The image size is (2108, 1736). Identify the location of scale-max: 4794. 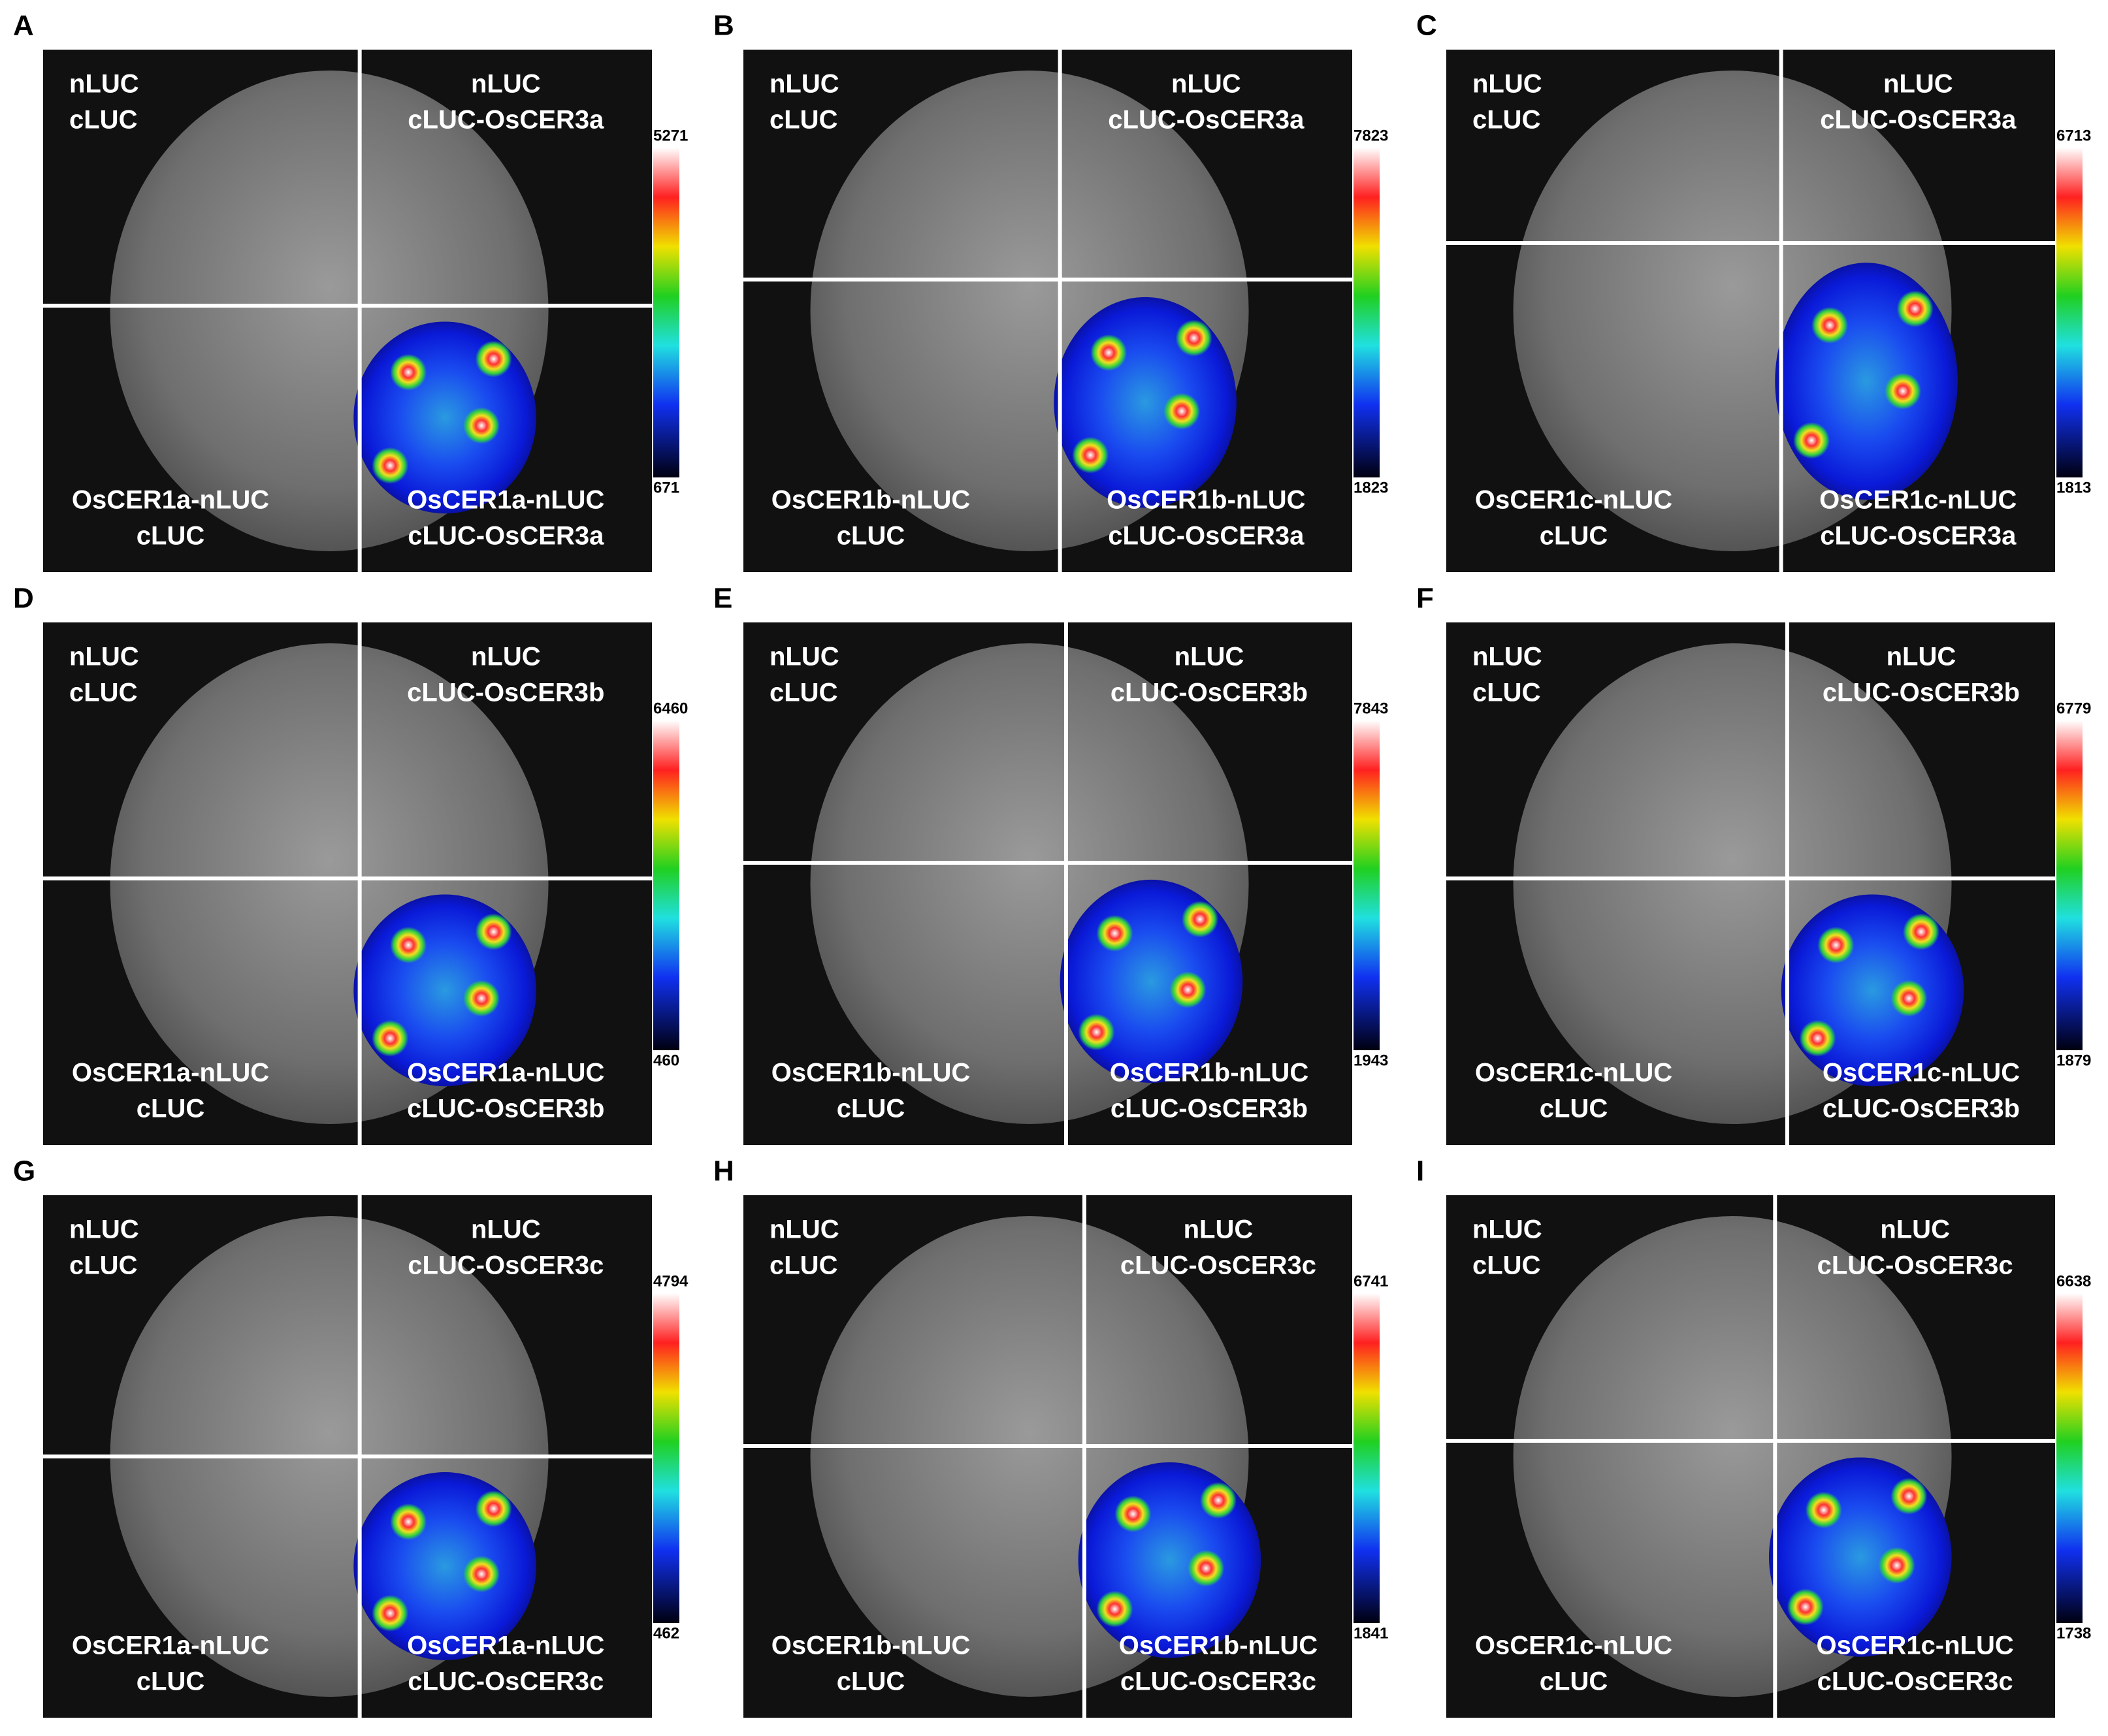
(671, 1281).